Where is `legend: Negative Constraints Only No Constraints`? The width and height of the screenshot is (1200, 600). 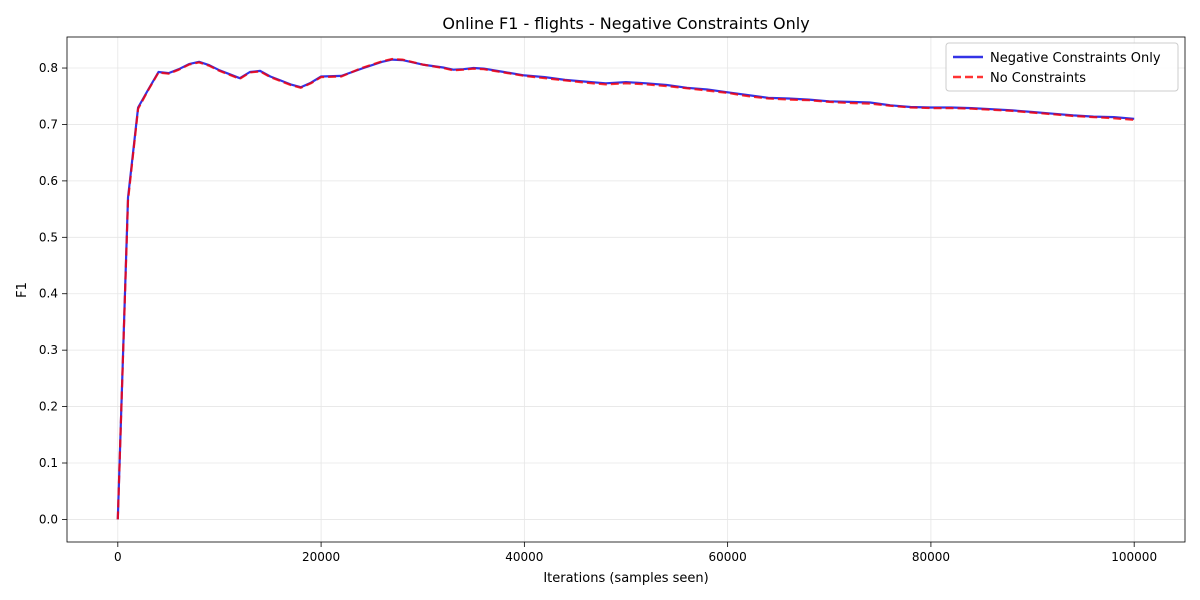 legend: Negative Constraints Only No Constraints is located at coordinates (1062, 67).